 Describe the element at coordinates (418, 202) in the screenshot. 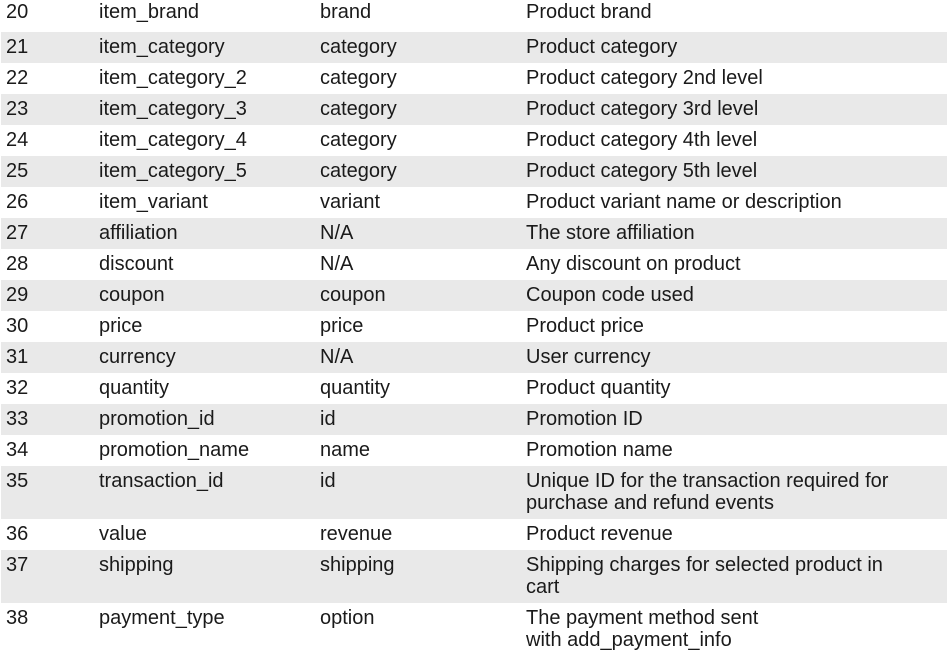

I see `mapped-field-cell: variant` at that location.